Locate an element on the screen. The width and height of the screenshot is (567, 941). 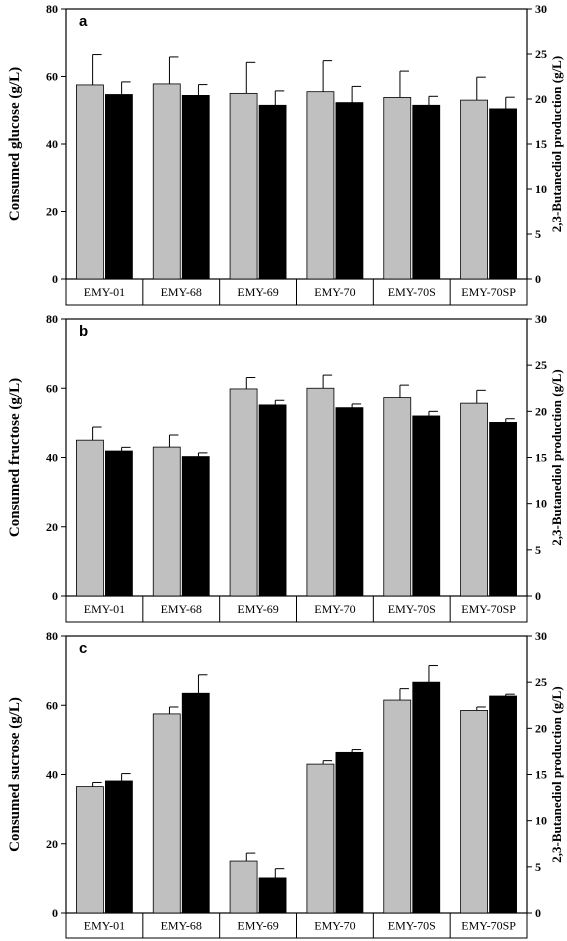
panel-label: c is located at coordinates (83, 648).